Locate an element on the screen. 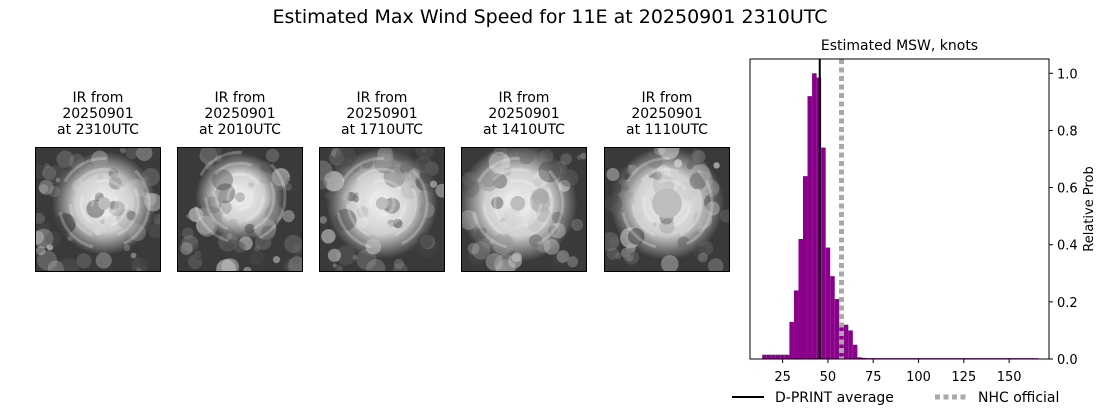 This screenshot has height=409, width=1100. ir-panel-3: IR from 20250901 at 1710UTC is located at coordinates (382, 181).